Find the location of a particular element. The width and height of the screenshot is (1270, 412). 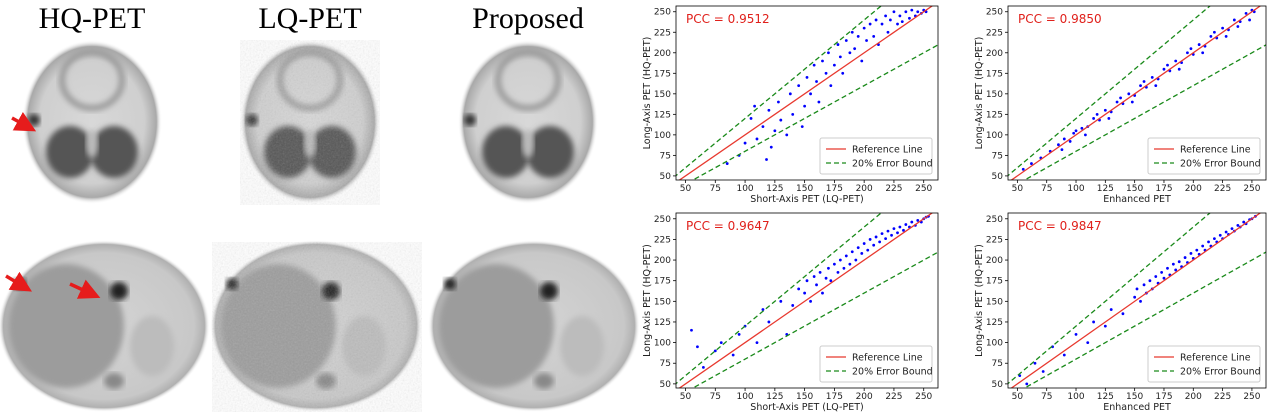

legend-label: 20% Error Bound is located at coordinates (1220, 164).